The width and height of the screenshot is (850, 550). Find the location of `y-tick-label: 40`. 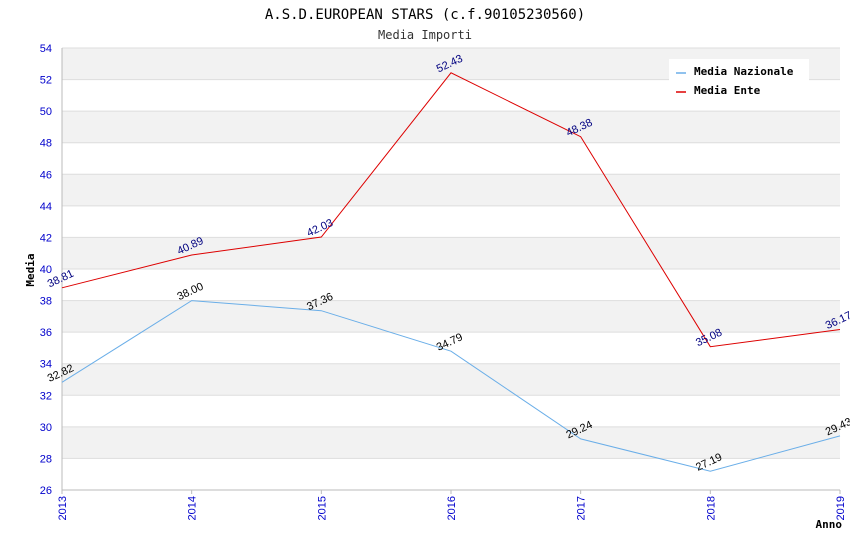

y-tick-label: 40 is located at coordinates (46, 270).